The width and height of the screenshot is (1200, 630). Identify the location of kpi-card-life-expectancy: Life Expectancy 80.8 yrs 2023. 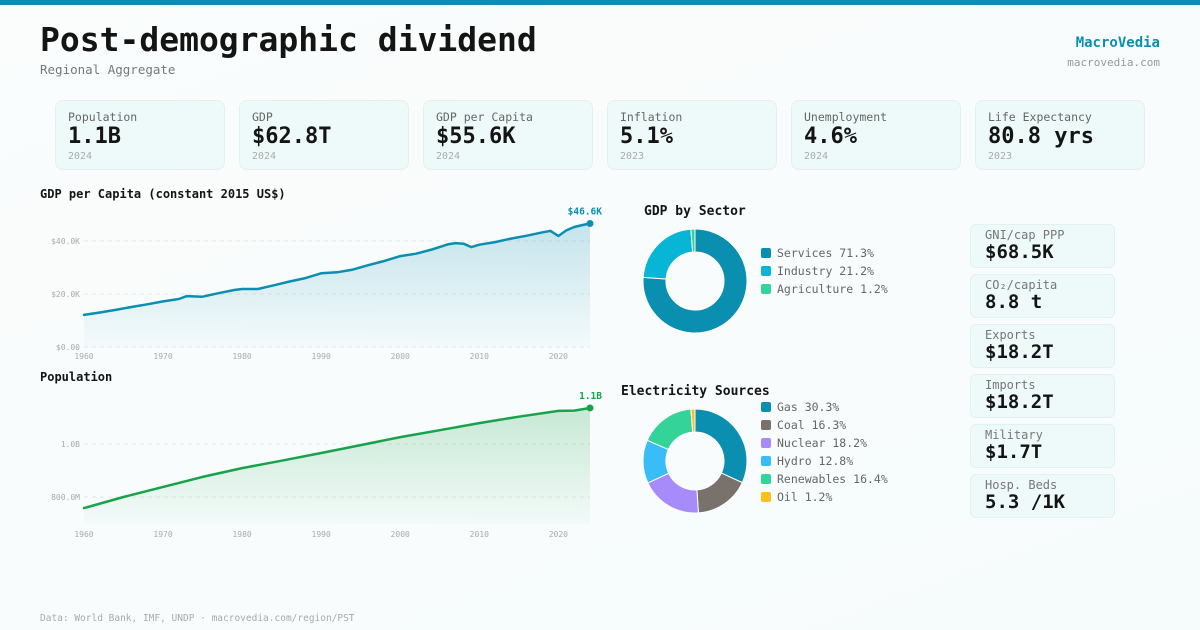
(1060, 135).